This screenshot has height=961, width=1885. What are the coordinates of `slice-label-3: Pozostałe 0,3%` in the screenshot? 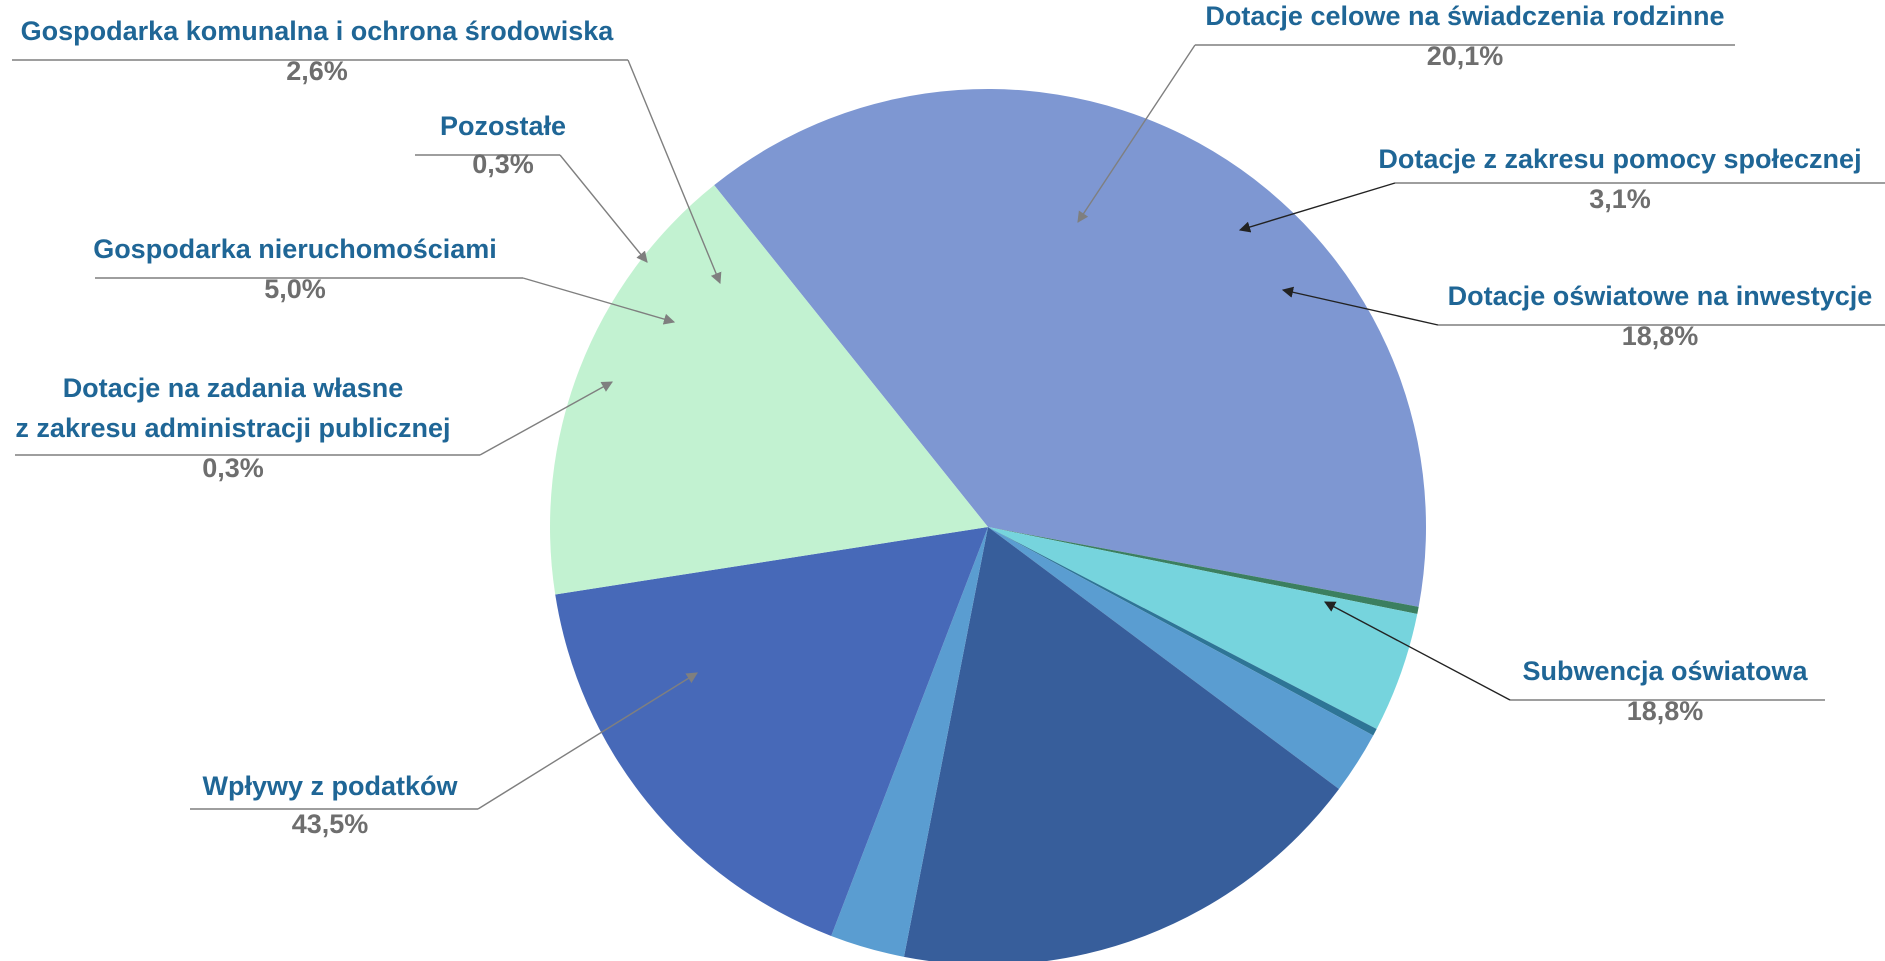 It's located at (531, 187).